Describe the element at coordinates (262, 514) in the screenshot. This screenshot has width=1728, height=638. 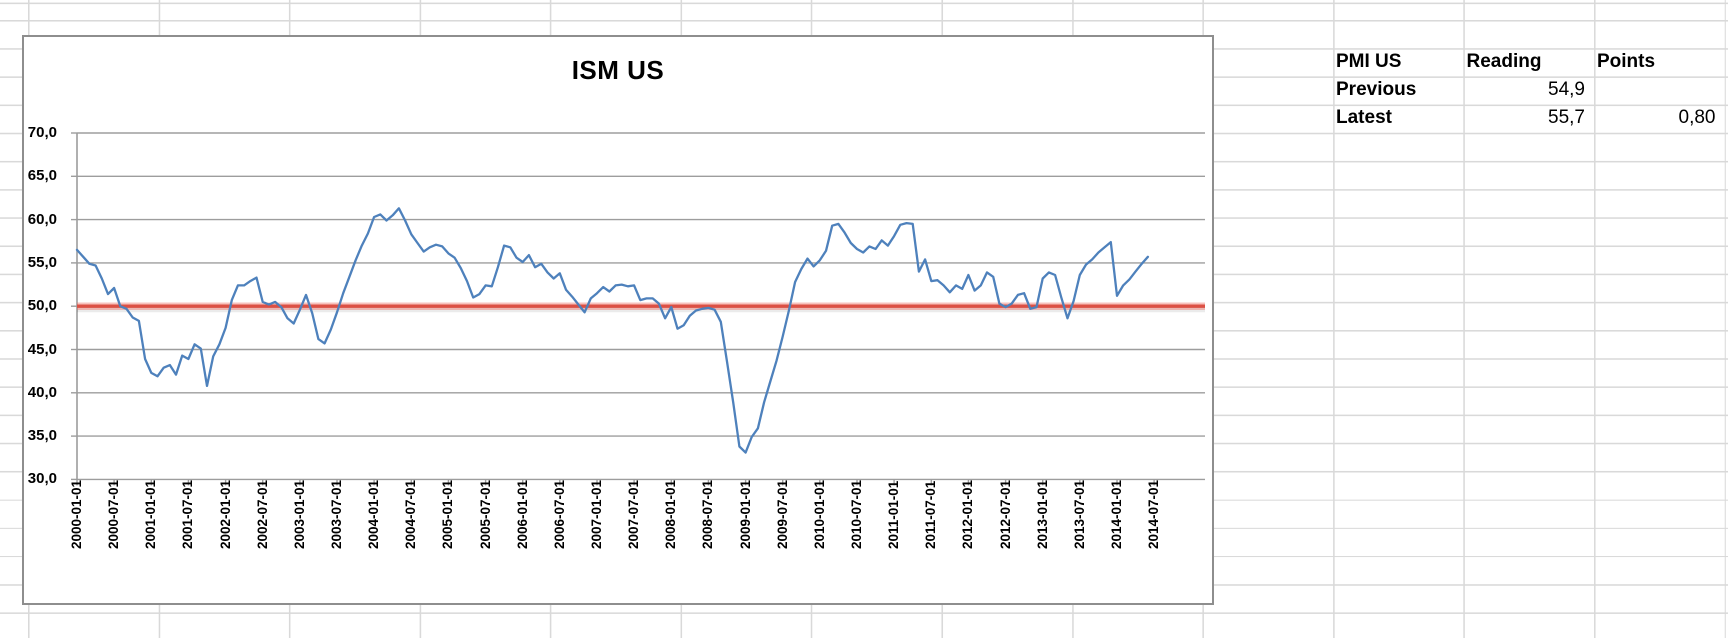
I see `x-axis-tick-label: 2002-07-01` at that location.